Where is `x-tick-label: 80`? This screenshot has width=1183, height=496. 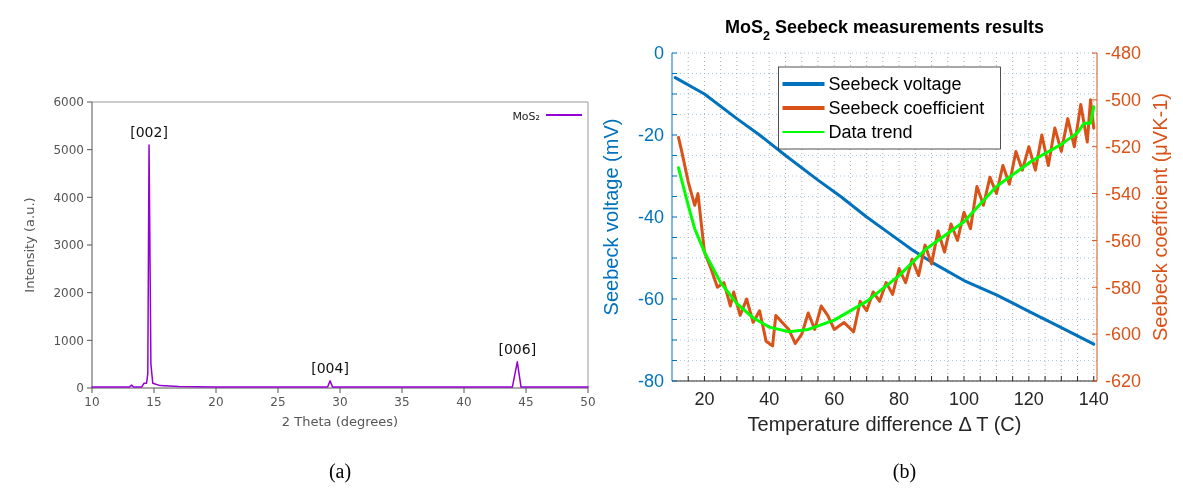 x-tick-label: 80 is located at coordinates (899, 399).